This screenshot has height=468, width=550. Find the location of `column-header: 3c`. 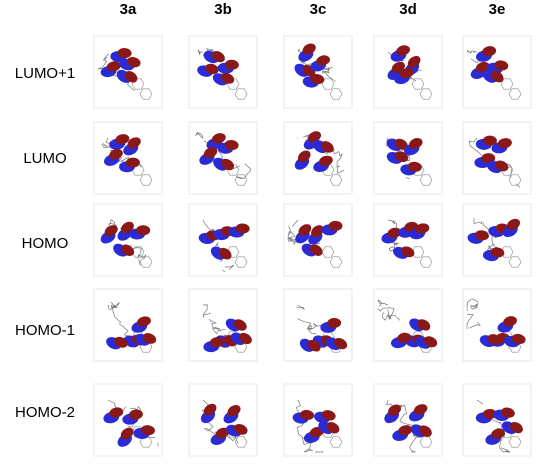

column-header: 3c is located at coordinates (318, 9).